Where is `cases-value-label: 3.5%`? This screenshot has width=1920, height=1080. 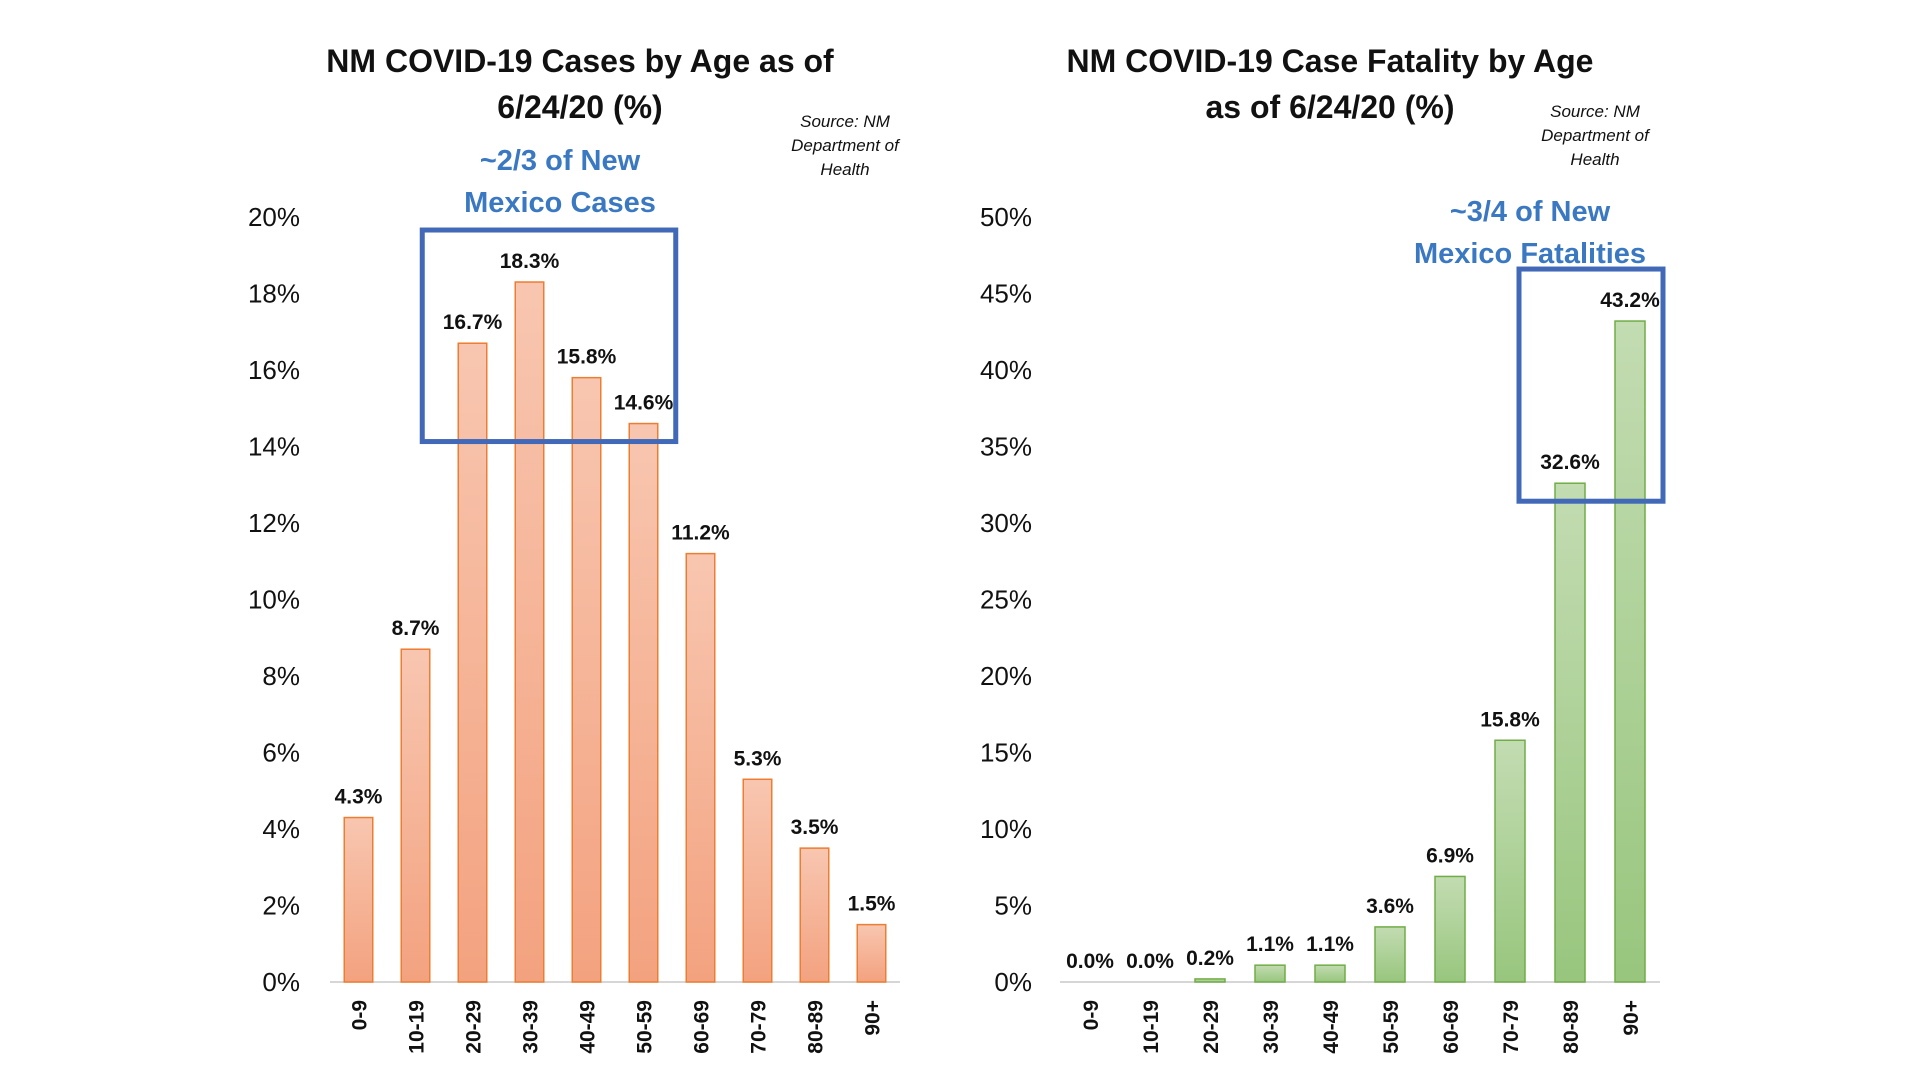 cases-value-label: 3.5% is located at coordinates (815, 827).